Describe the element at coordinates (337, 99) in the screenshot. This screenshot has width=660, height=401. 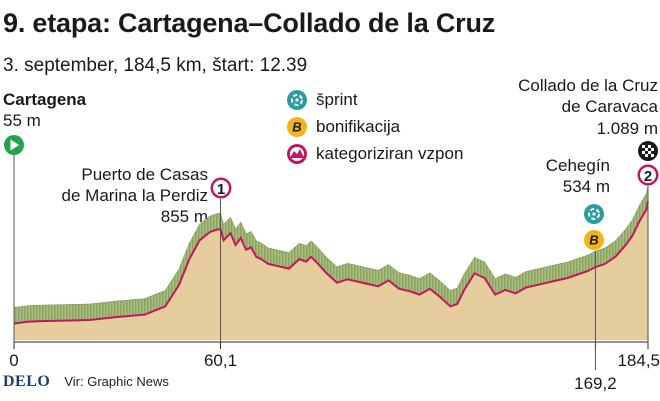
I see `legend-label-sprint: šprint` at that location.